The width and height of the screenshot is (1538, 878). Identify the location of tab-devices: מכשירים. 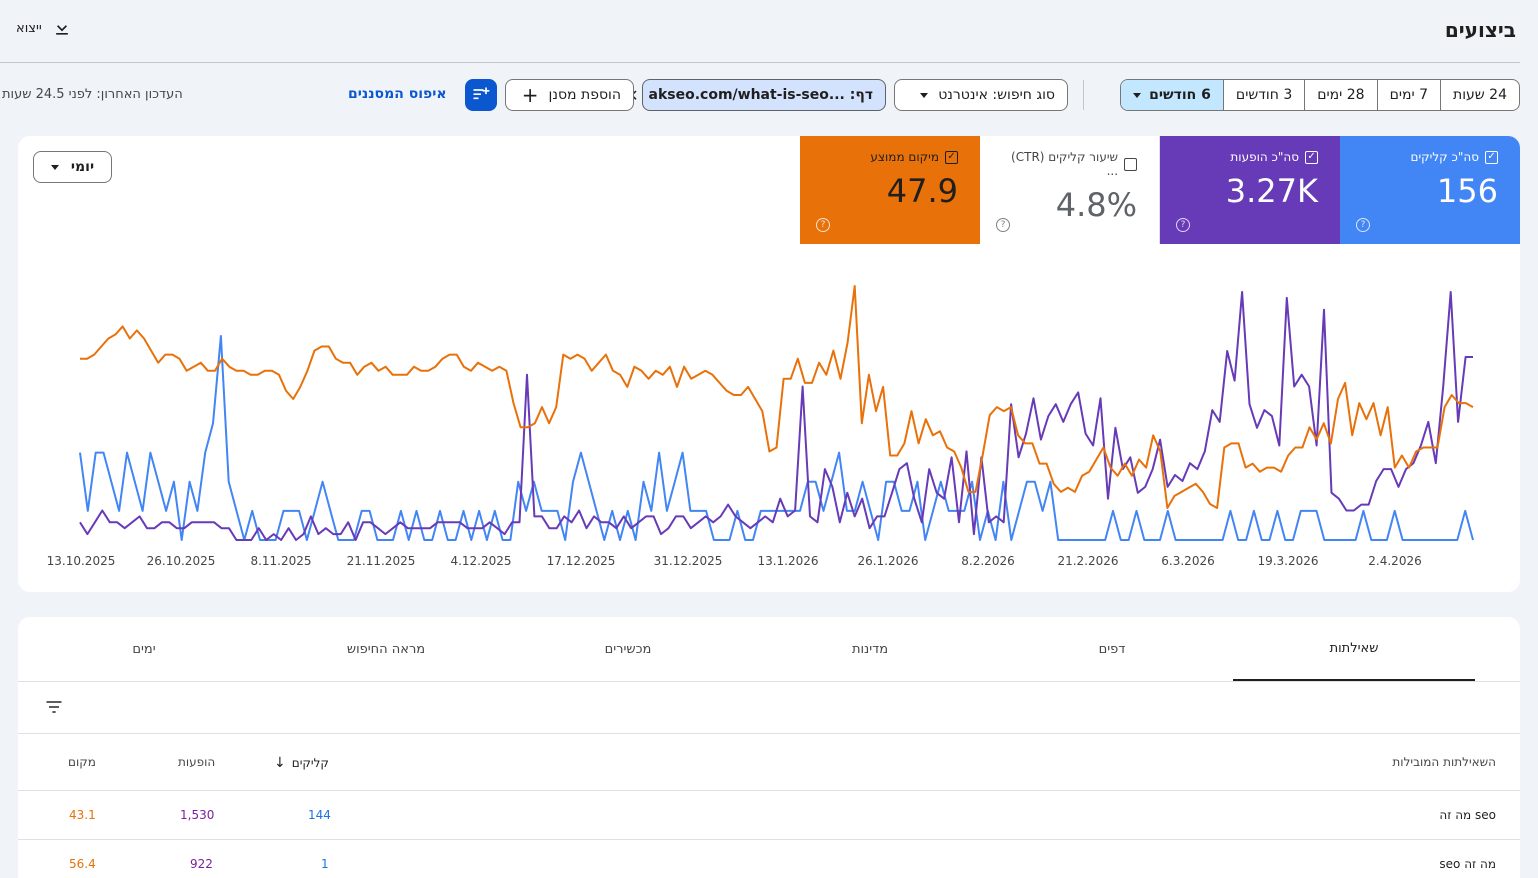
(628, 649).